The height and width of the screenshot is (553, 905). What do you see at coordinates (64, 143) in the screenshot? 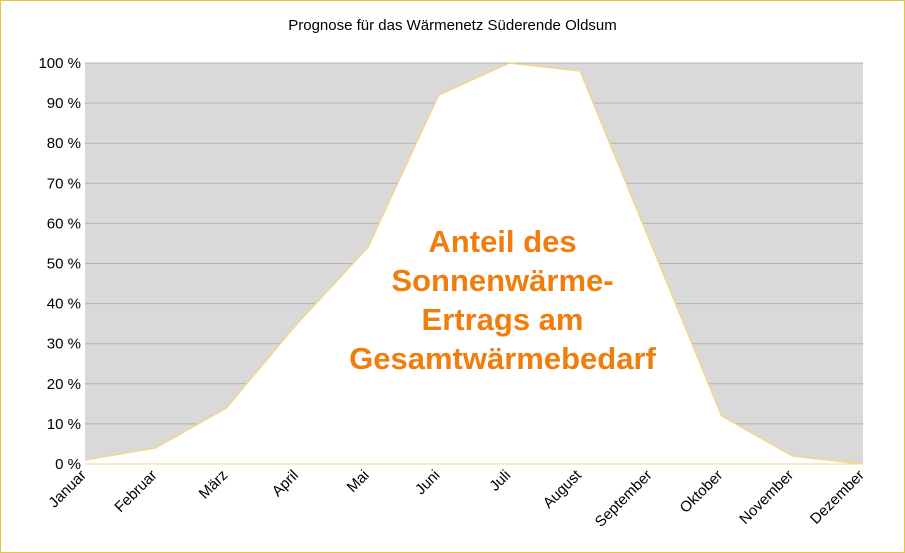
I see `y-tick-label: 80 %` at bounding box center [64, 143].